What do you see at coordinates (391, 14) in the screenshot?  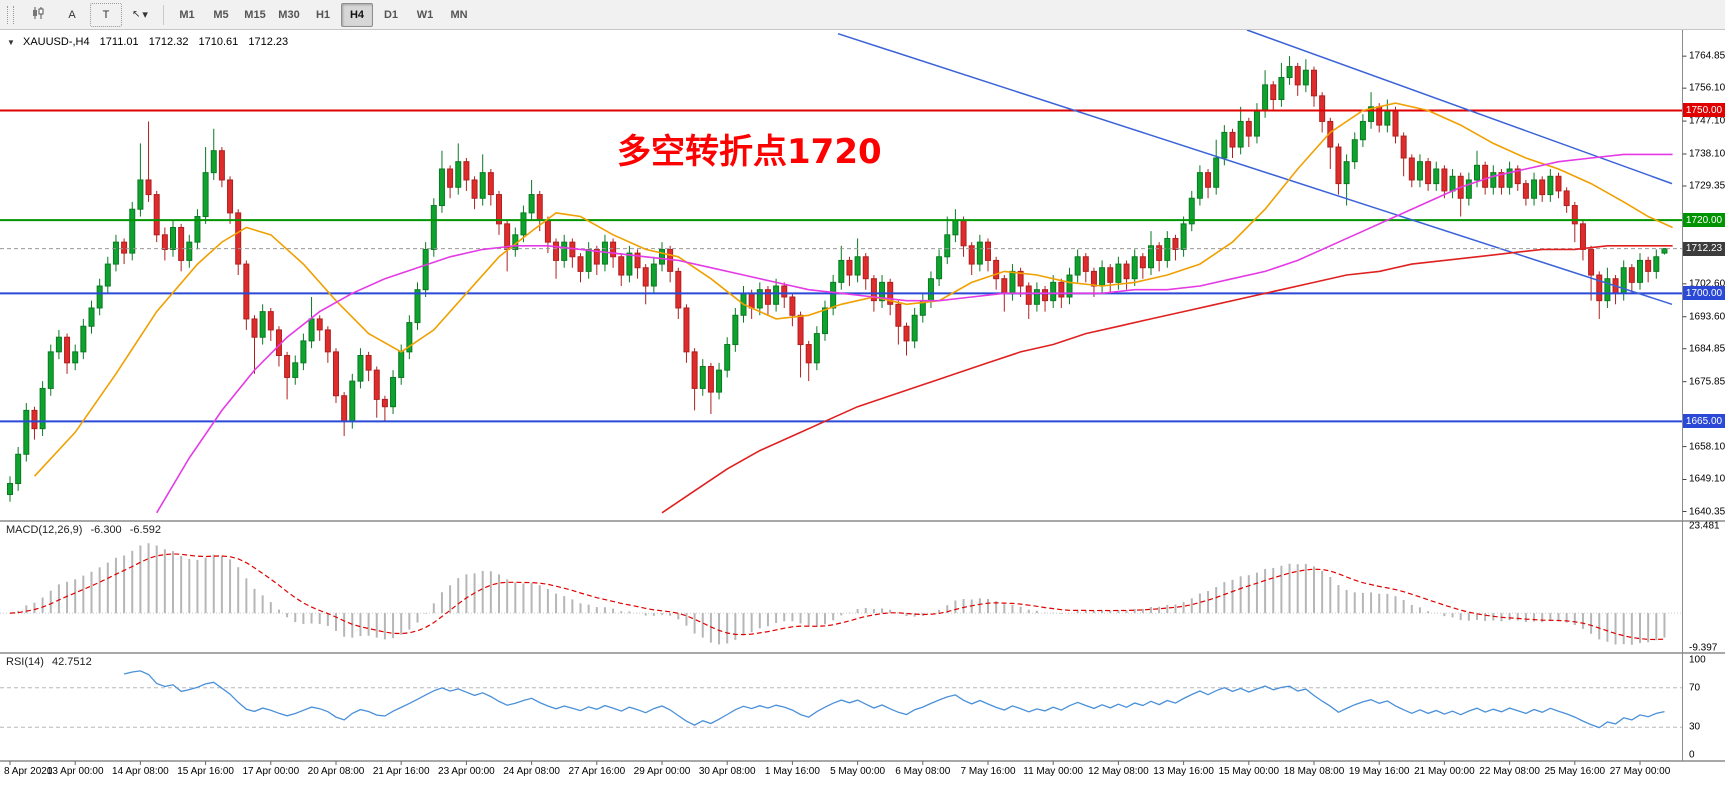 I see `tf-button-d1: D1` at bounding box center [391, 14].